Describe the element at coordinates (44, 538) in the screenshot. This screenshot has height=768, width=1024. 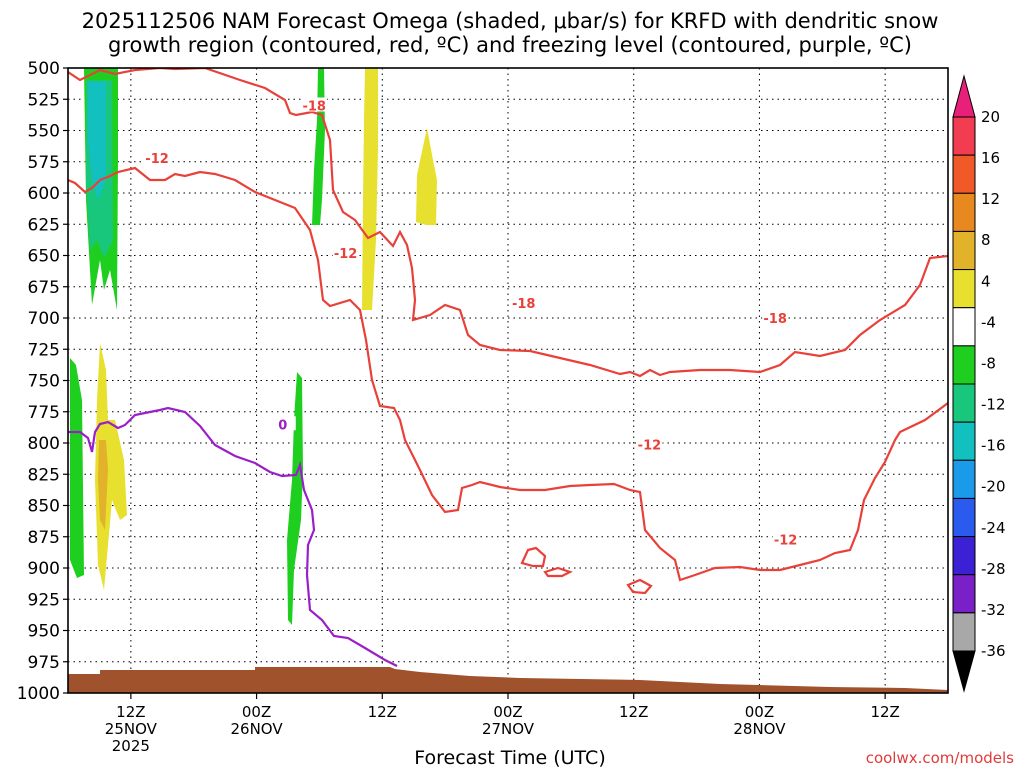
I see `y-tick-label: 875` at that location.